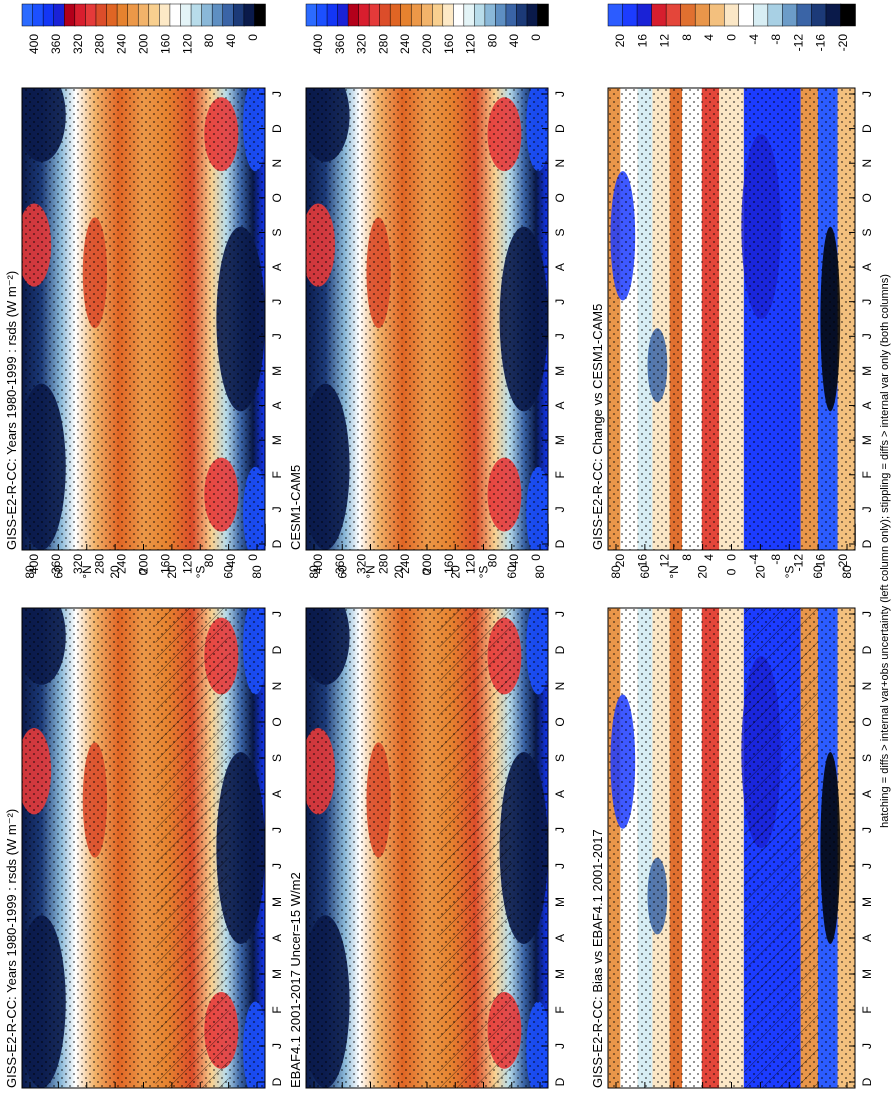 The height and width of the screenshot is (1102, 895). I want to click on colorbar-tick-label: 160, so click(449, 44).